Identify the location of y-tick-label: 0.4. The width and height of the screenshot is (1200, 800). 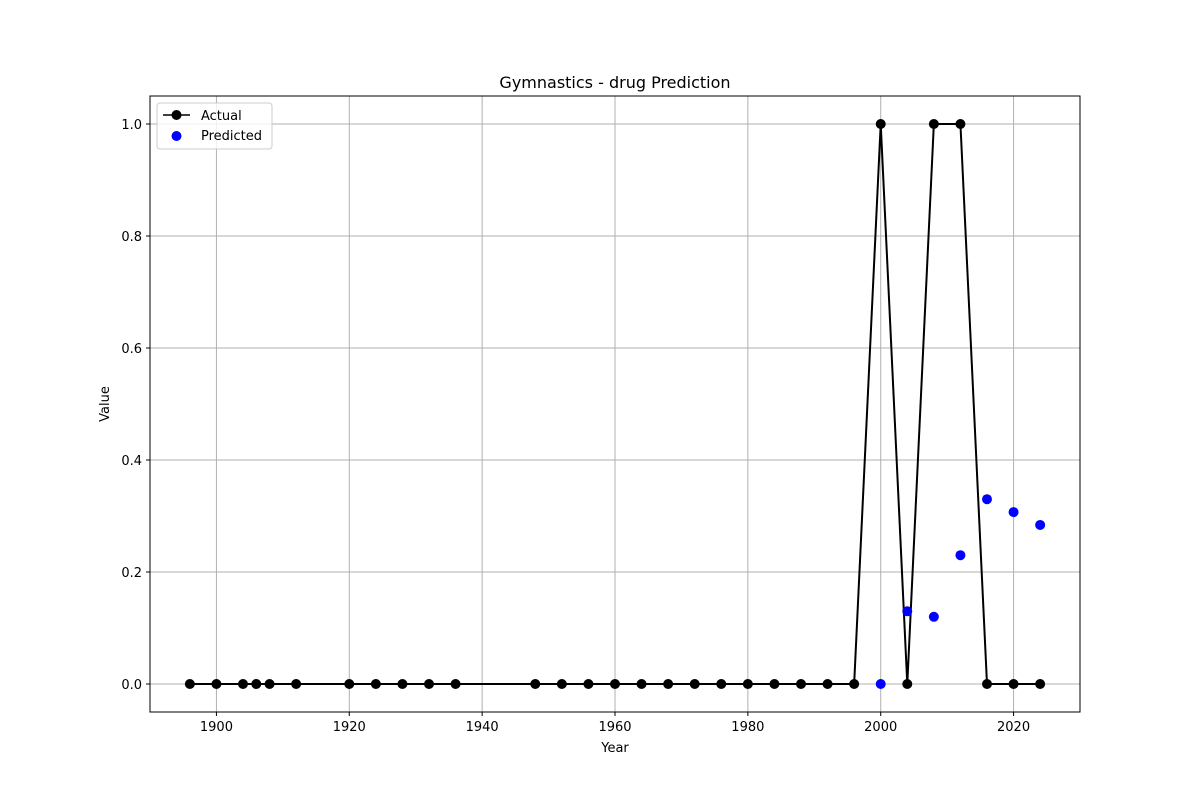
(131, 461).